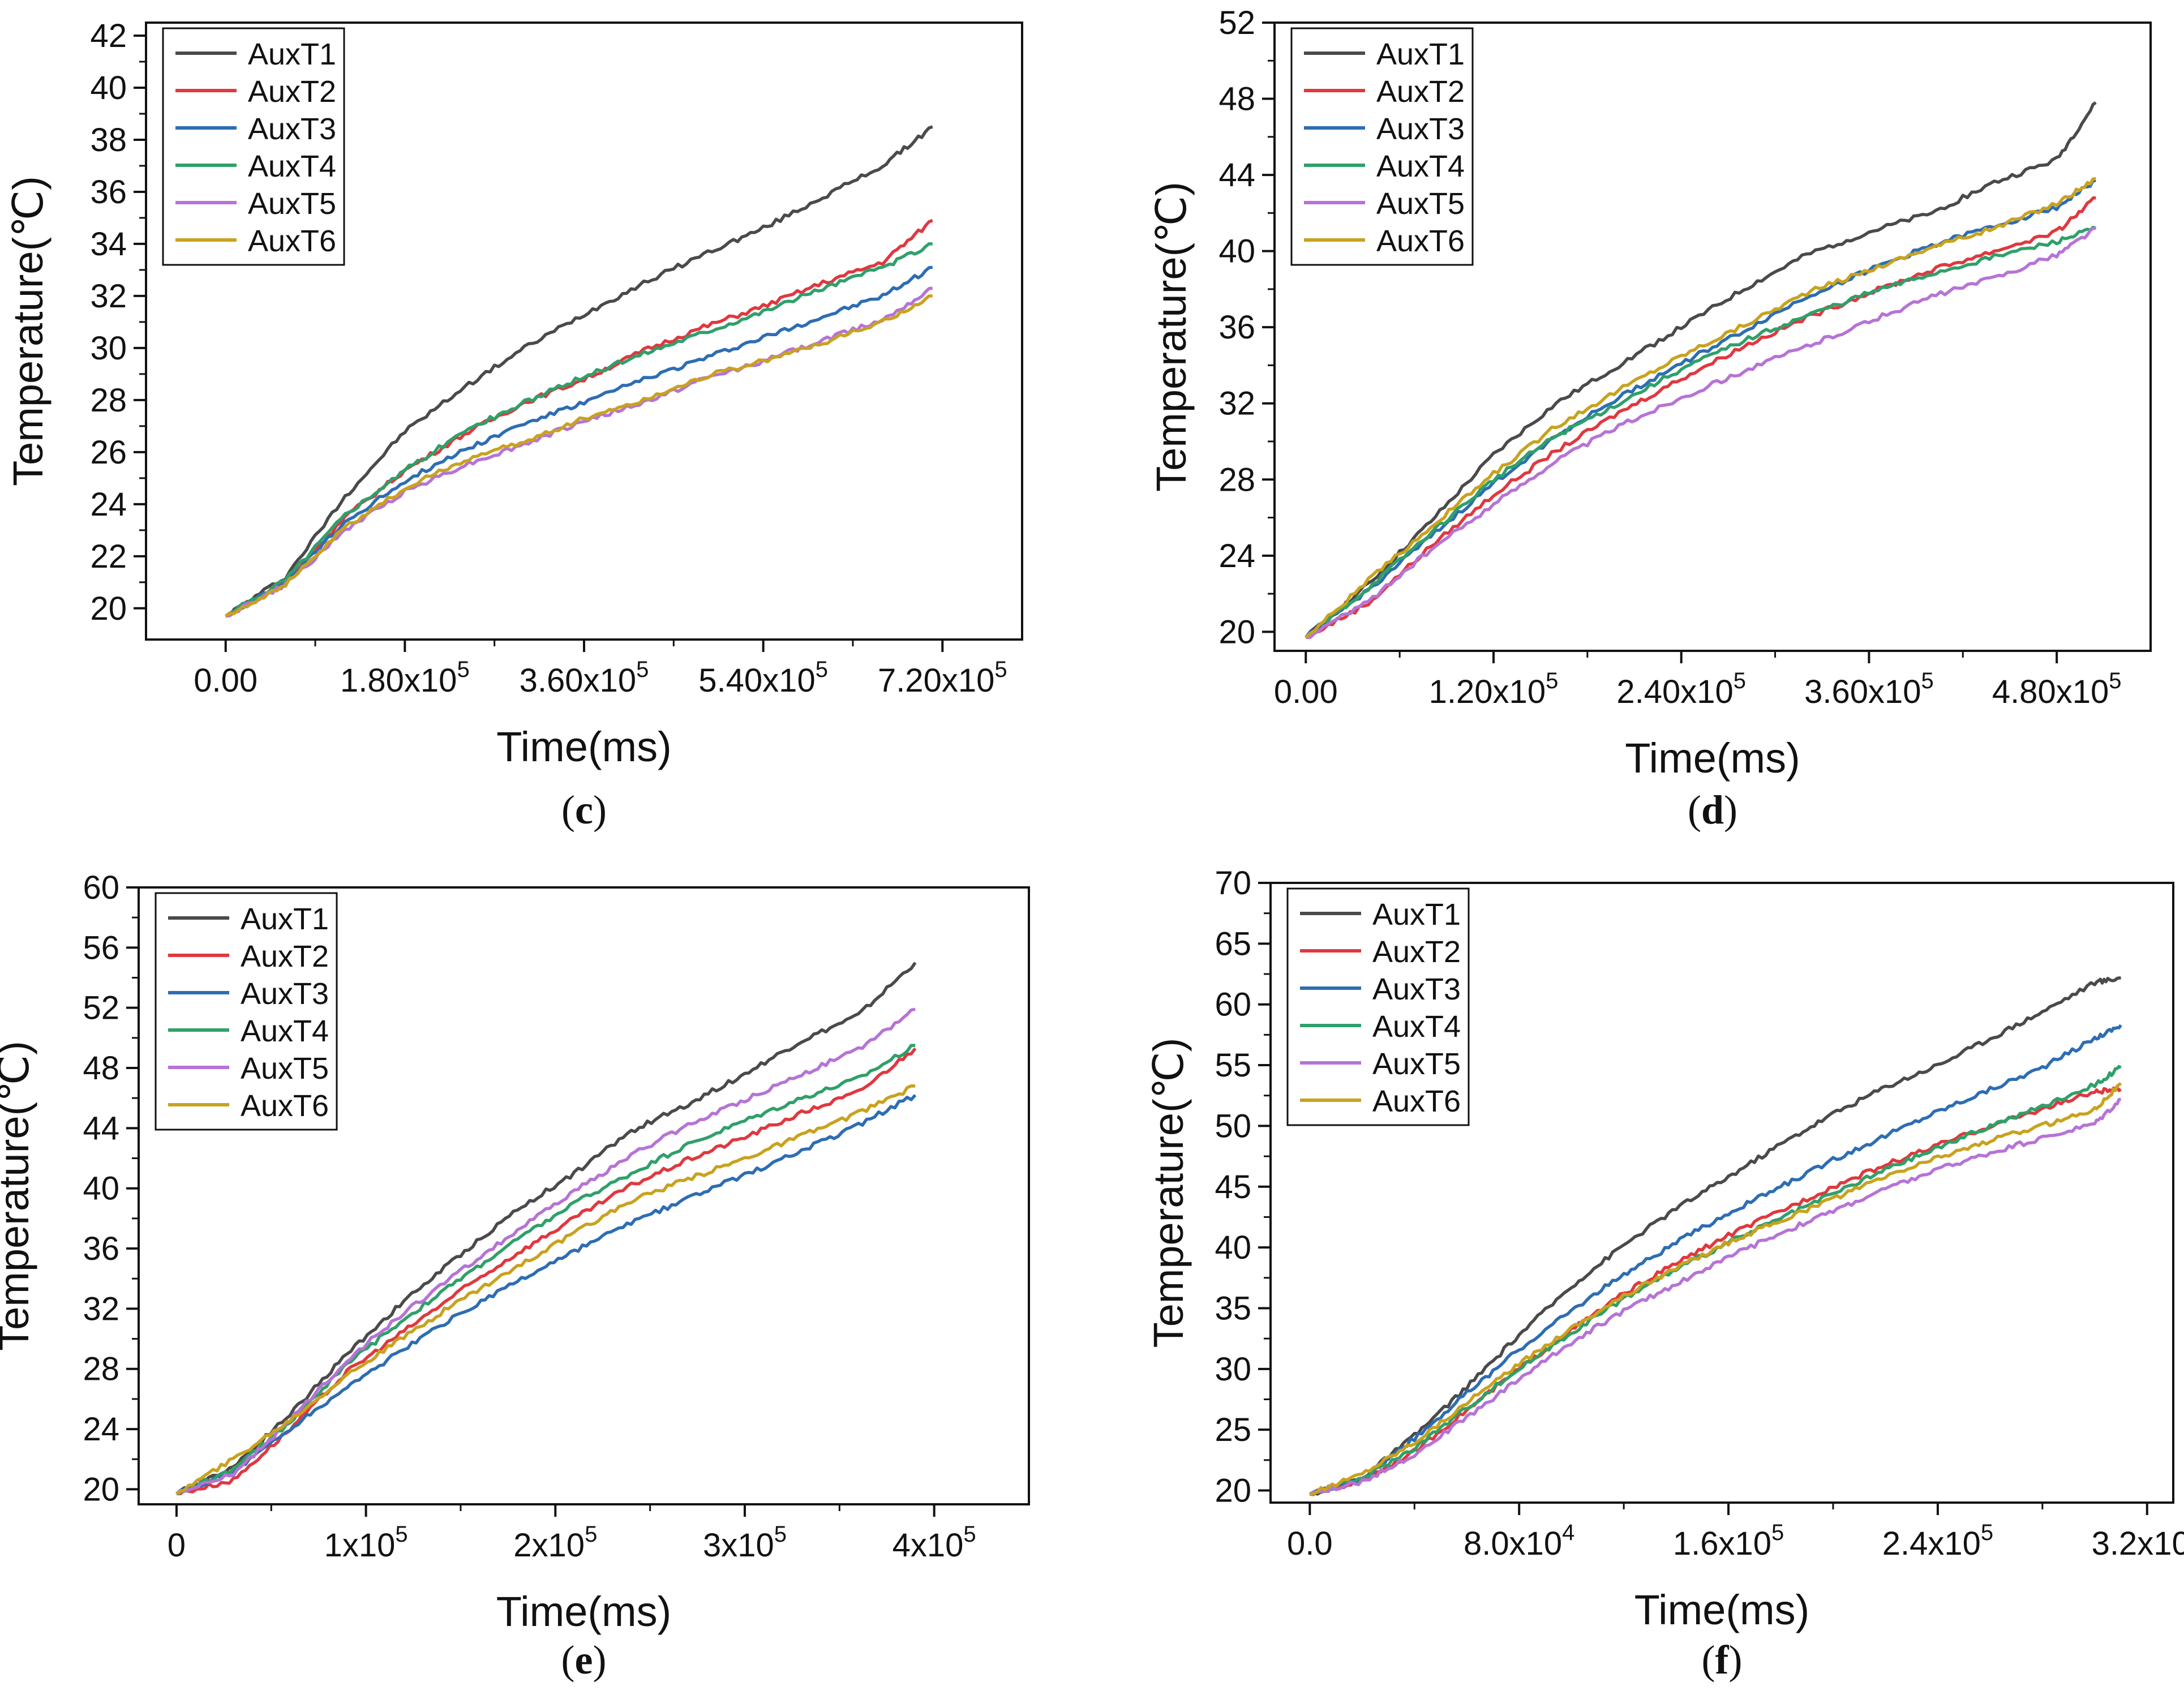 This screenshot has width=2184, height=1699. I want to click on y-tick-label: 42, so click(108, 36).